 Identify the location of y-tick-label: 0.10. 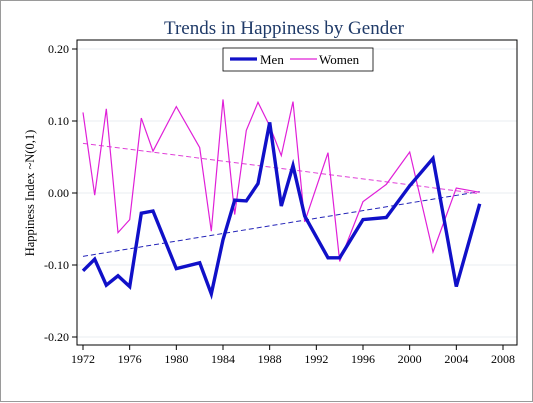
(58, 121).